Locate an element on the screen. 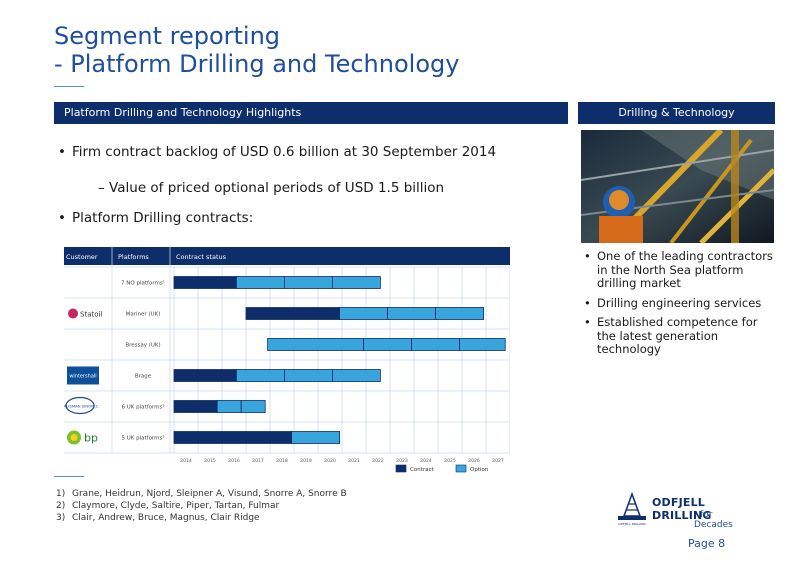 The width and height of the screenshot is (800, 566). year-tick-label: 2026 is located at coordinates (474, 461).